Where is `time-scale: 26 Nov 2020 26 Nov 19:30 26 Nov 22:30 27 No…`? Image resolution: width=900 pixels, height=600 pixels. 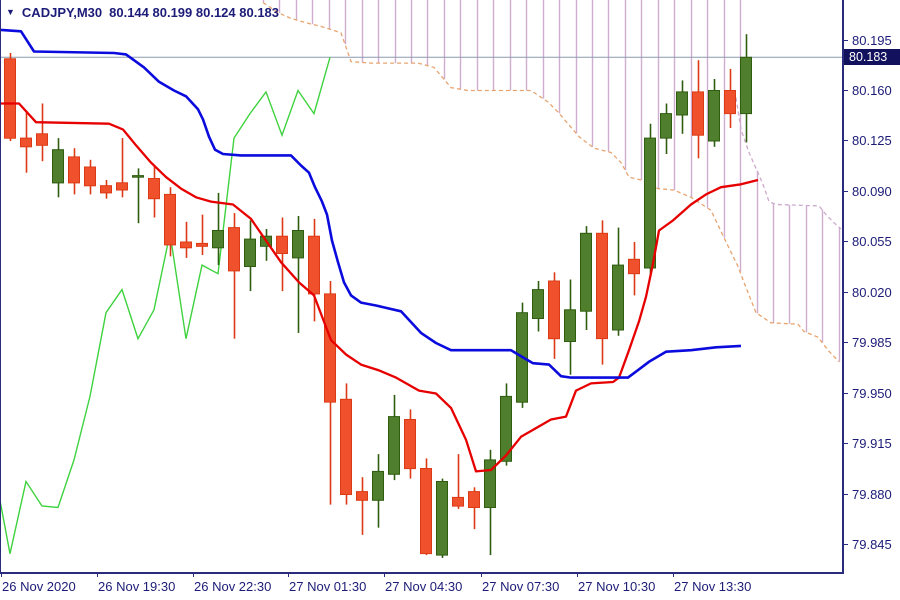 time-scale: 26 Nov 2020 26 Nov 19:30 26 Nov 22:30 27 No… is located at coordinates (450, 586).